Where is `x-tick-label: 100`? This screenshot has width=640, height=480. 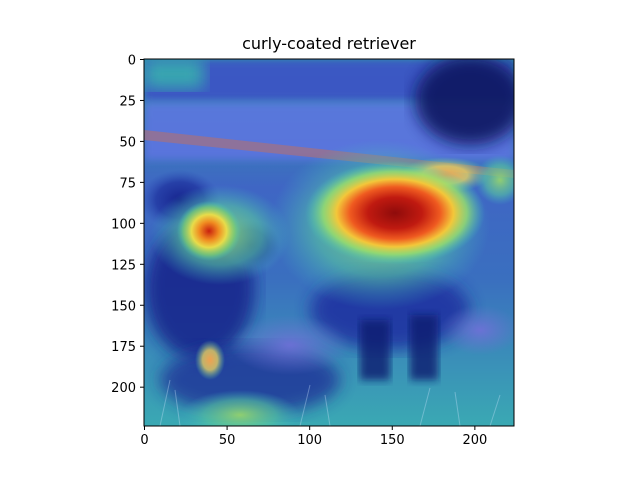
x-tick-label: 100 is located at coordinates (309, 440).